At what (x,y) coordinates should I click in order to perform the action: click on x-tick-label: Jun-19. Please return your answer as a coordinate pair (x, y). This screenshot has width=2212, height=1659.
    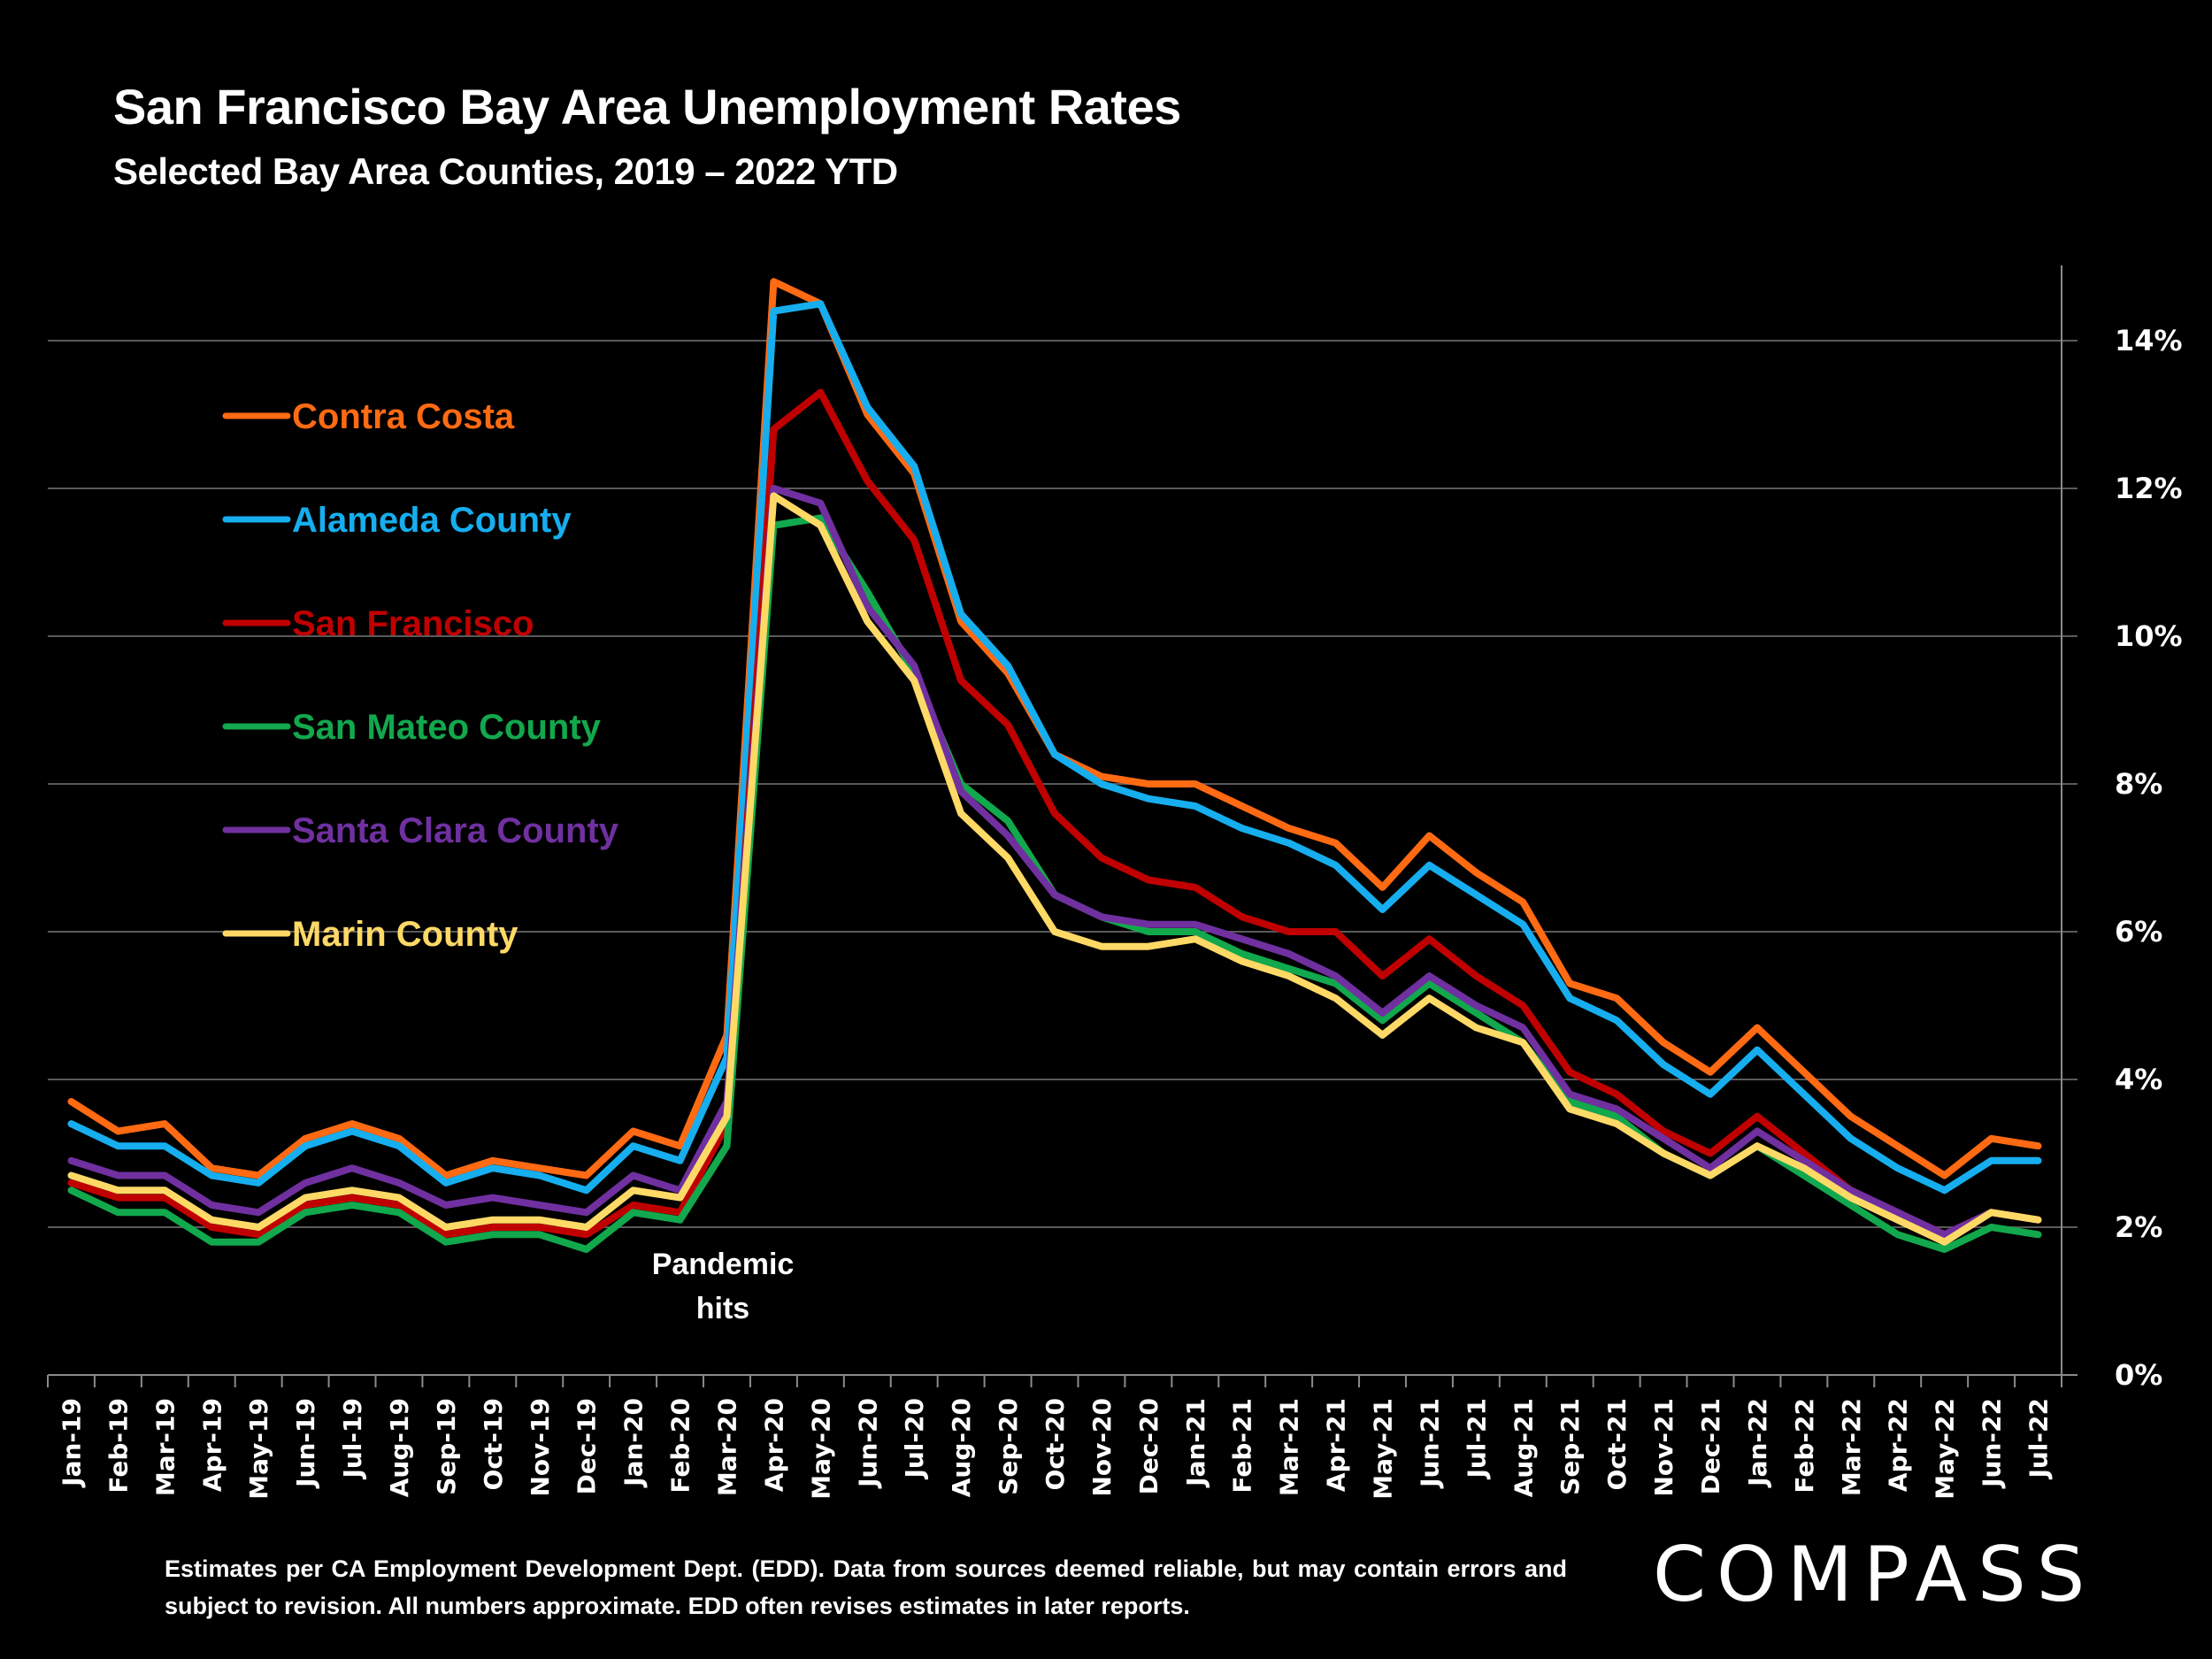
    Looking at the image, I should click on (305, 1444).